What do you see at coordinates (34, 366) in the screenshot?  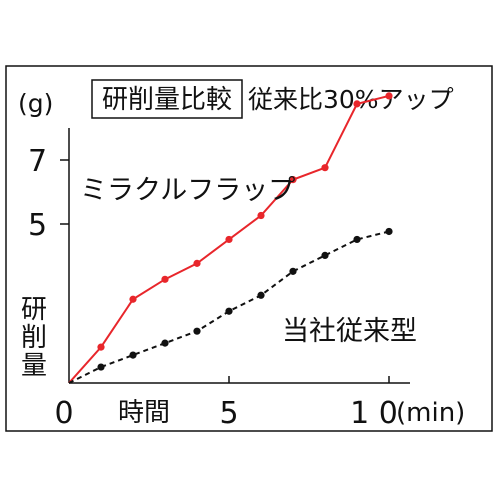 I see `y-axis-label-char: 量` at bounding box center [34, 366].